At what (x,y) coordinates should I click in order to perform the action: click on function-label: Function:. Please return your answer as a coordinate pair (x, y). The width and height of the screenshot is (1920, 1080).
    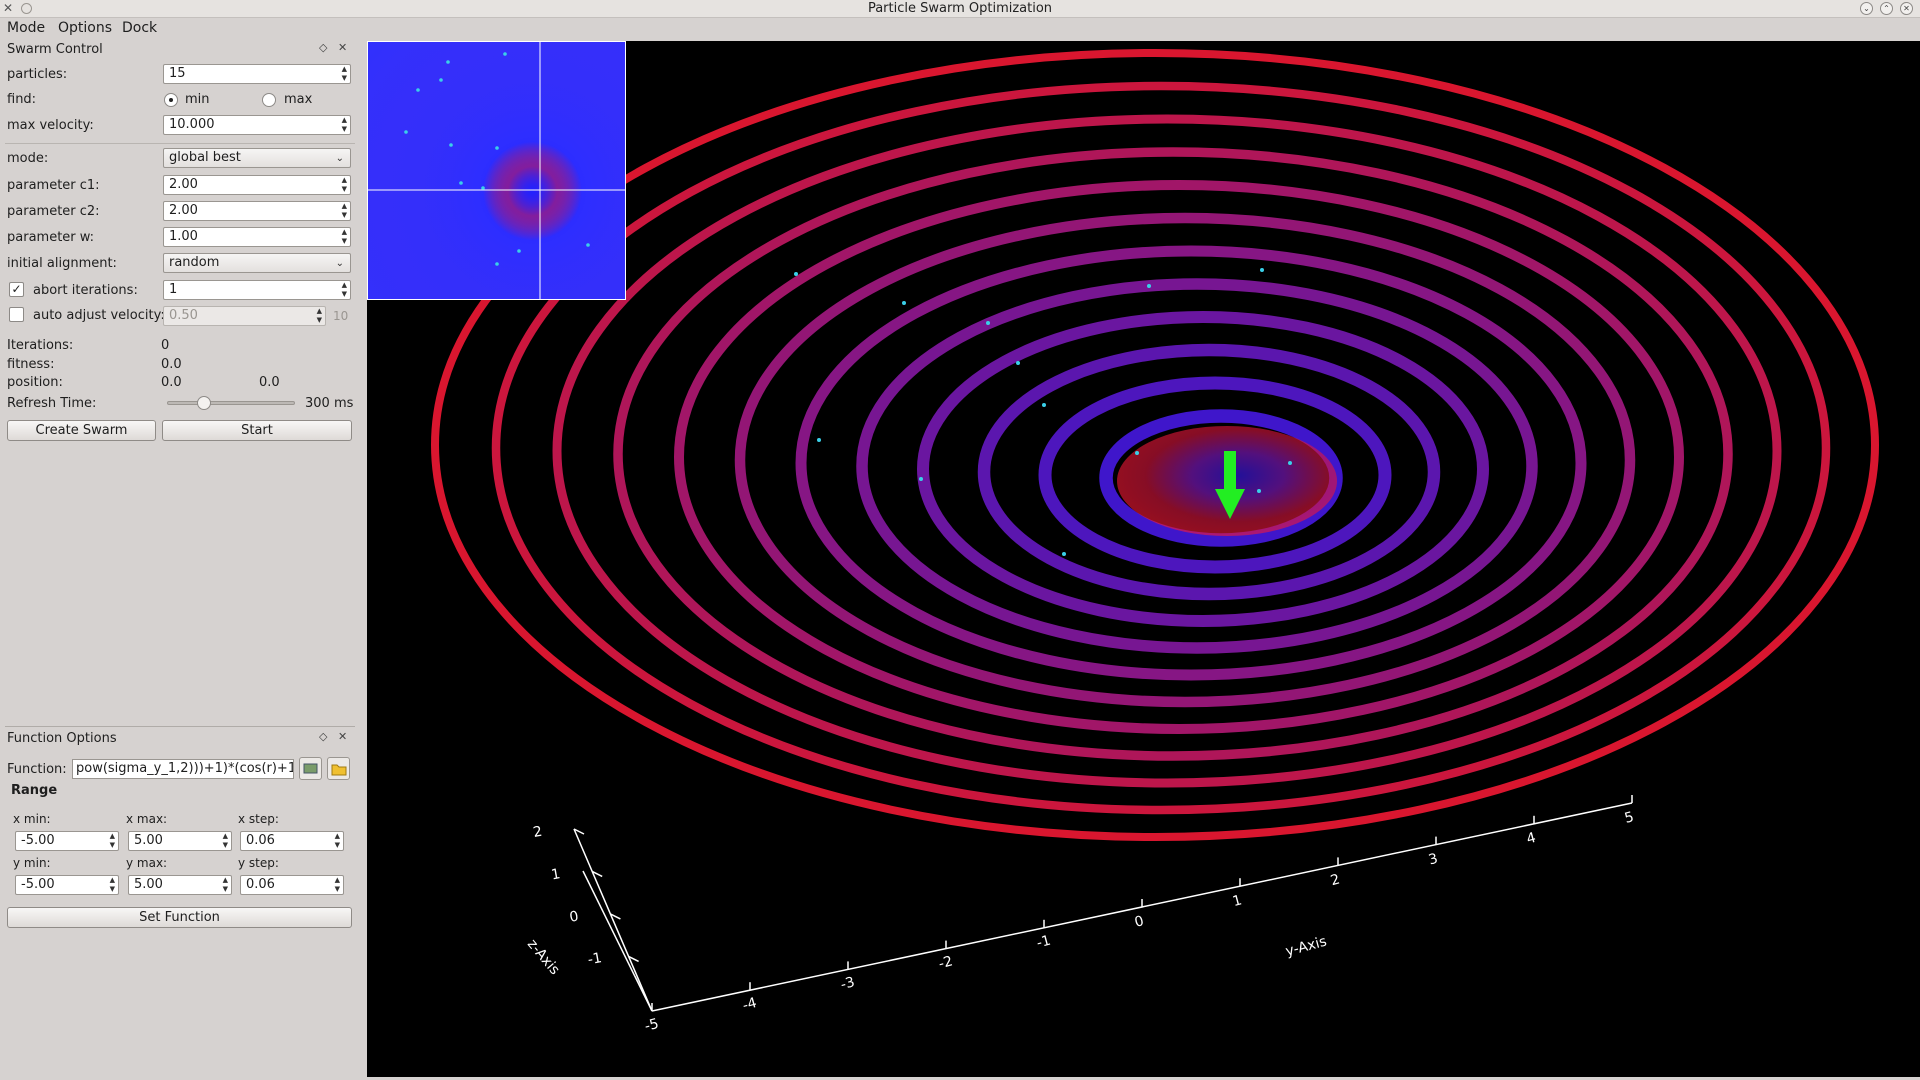
    Looking at the image, I should click on (37, 769).